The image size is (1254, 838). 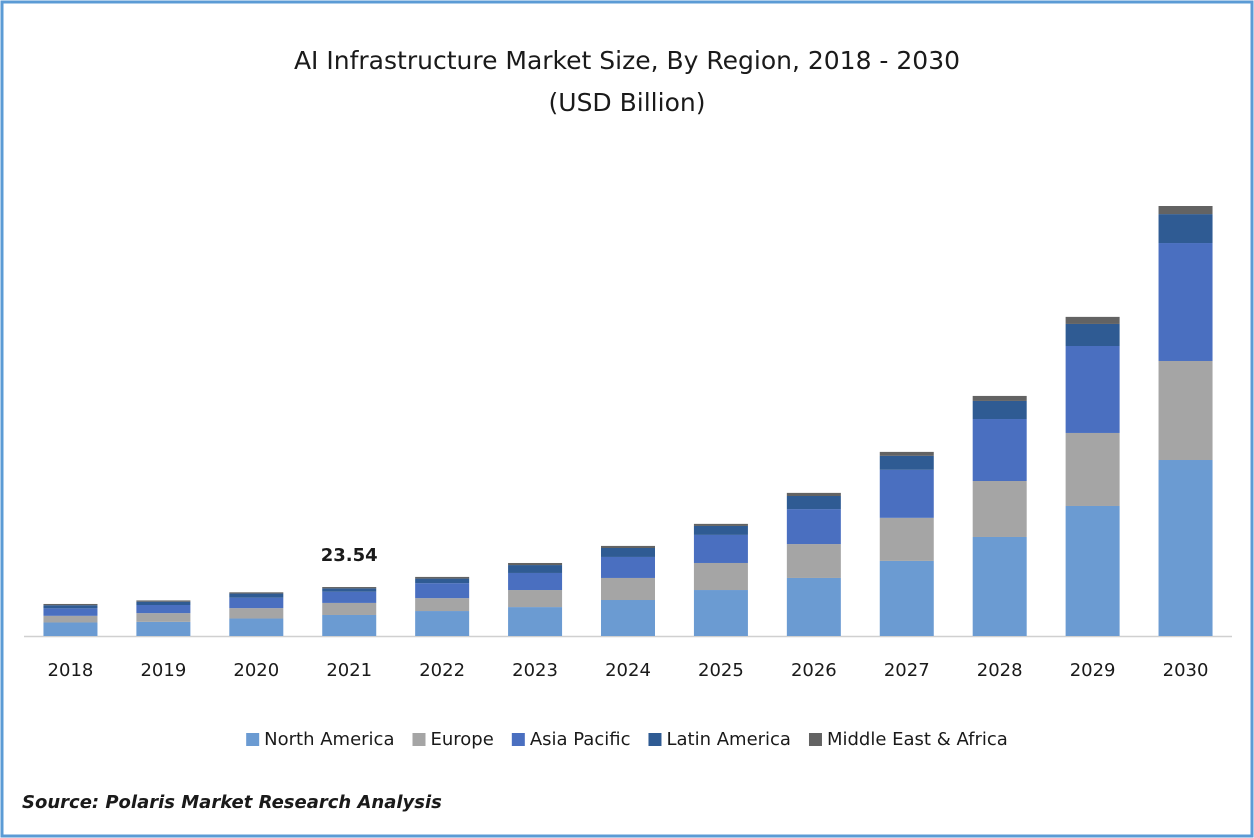 I want to click on x-tick-label: 2030, so click(x=1186, y=670).